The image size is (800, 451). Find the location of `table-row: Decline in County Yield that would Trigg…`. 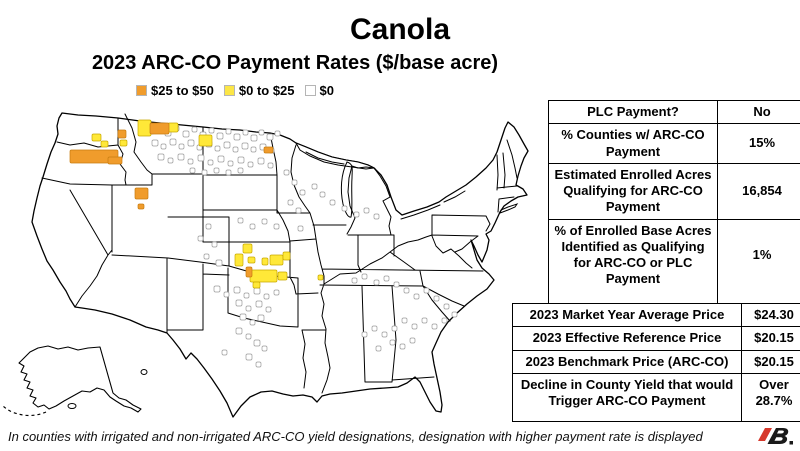

table-row: Decline in County Yield that would Trigg… is located at coordinates (656, 397).